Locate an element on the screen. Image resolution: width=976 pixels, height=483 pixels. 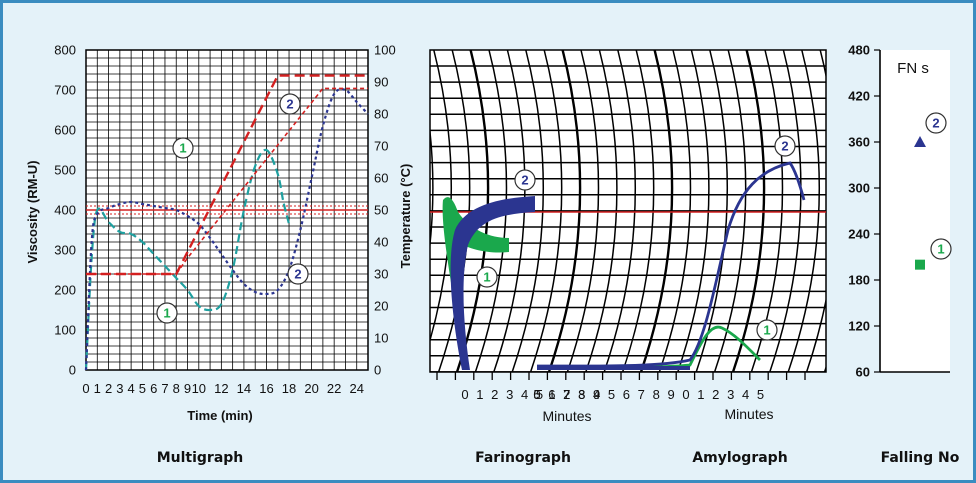
falling-number-label-1: 1 is located at coordinates (940, 249).